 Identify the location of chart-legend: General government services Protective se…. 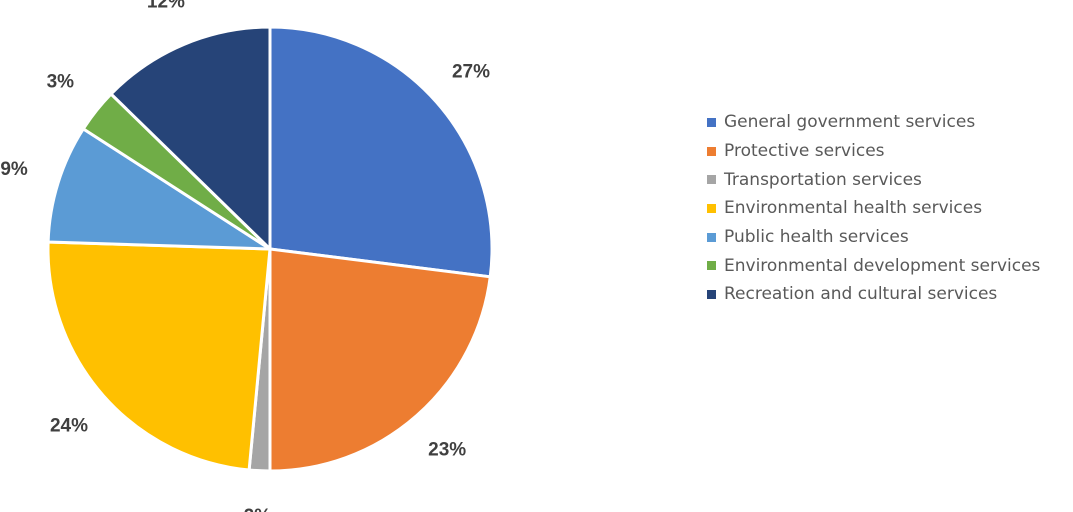
(873, 208).